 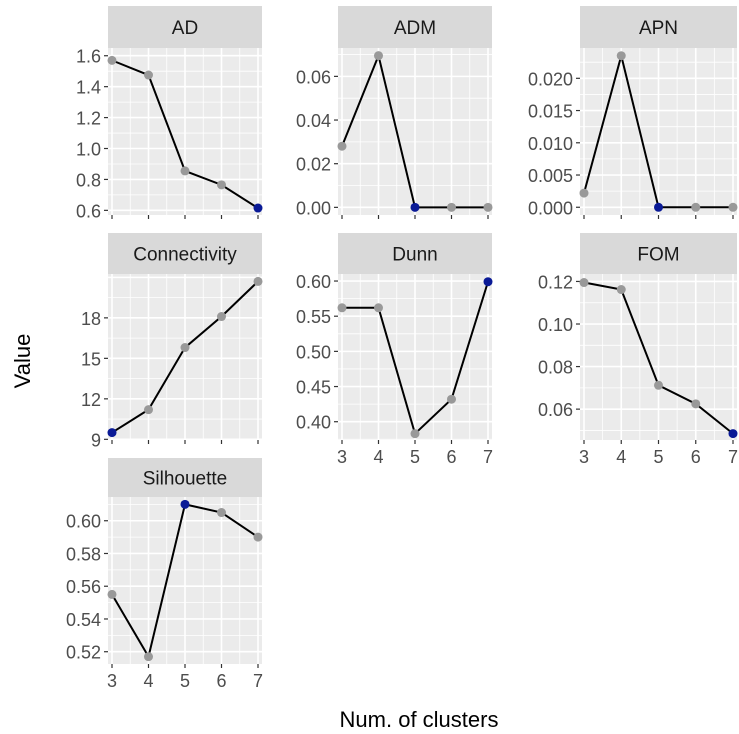 What do you see at coordinates (88, 119) in the screenshot?
I see `y-tick-label: 1.2` at bounding box center [88, 119].